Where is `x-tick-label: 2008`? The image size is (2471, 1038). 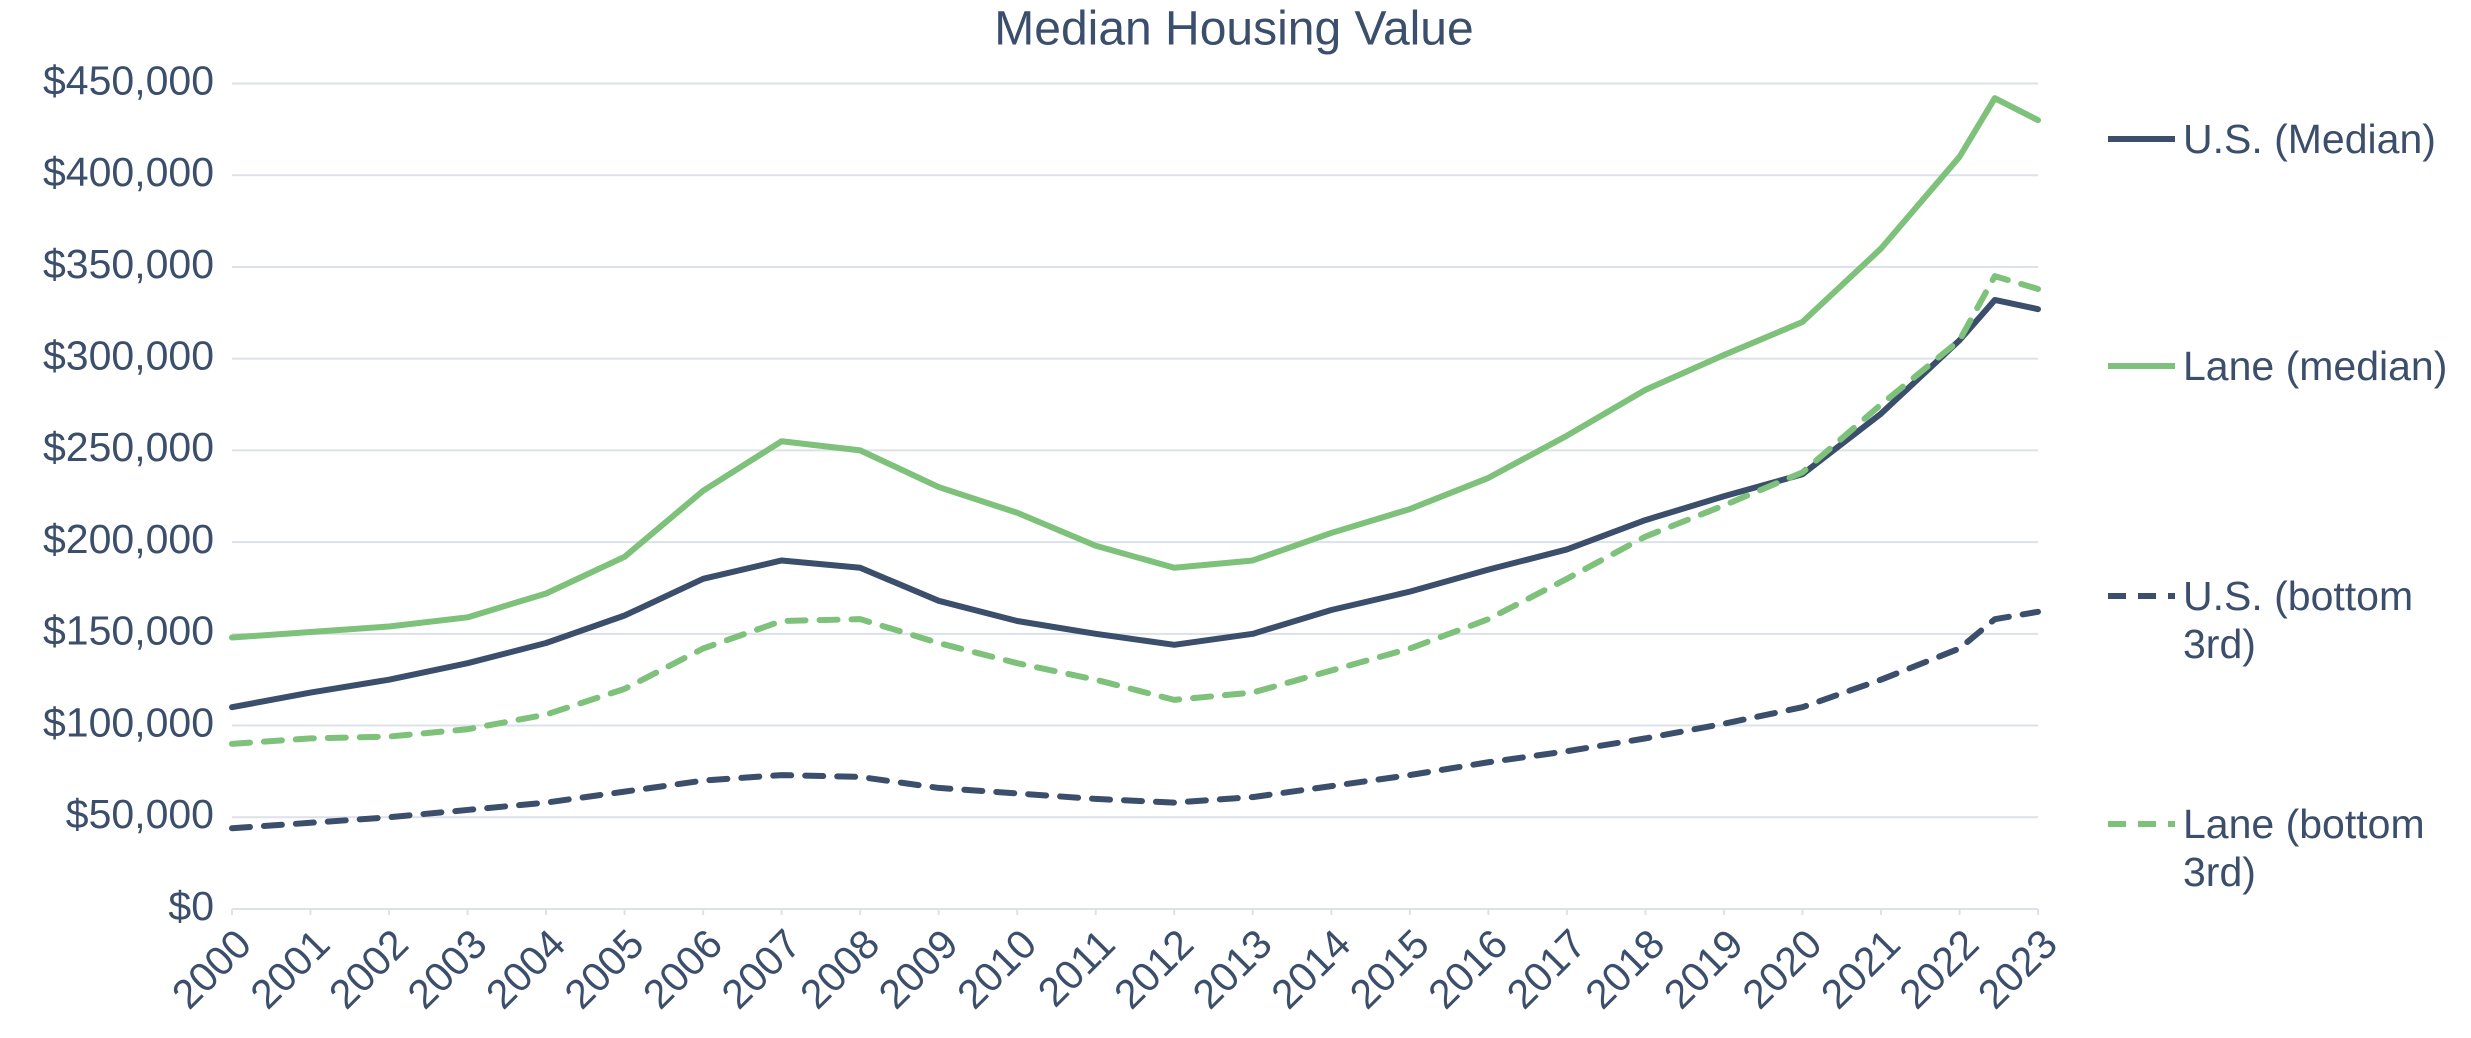
x-tick-label: 2008 is located at coordinates (839, 968).